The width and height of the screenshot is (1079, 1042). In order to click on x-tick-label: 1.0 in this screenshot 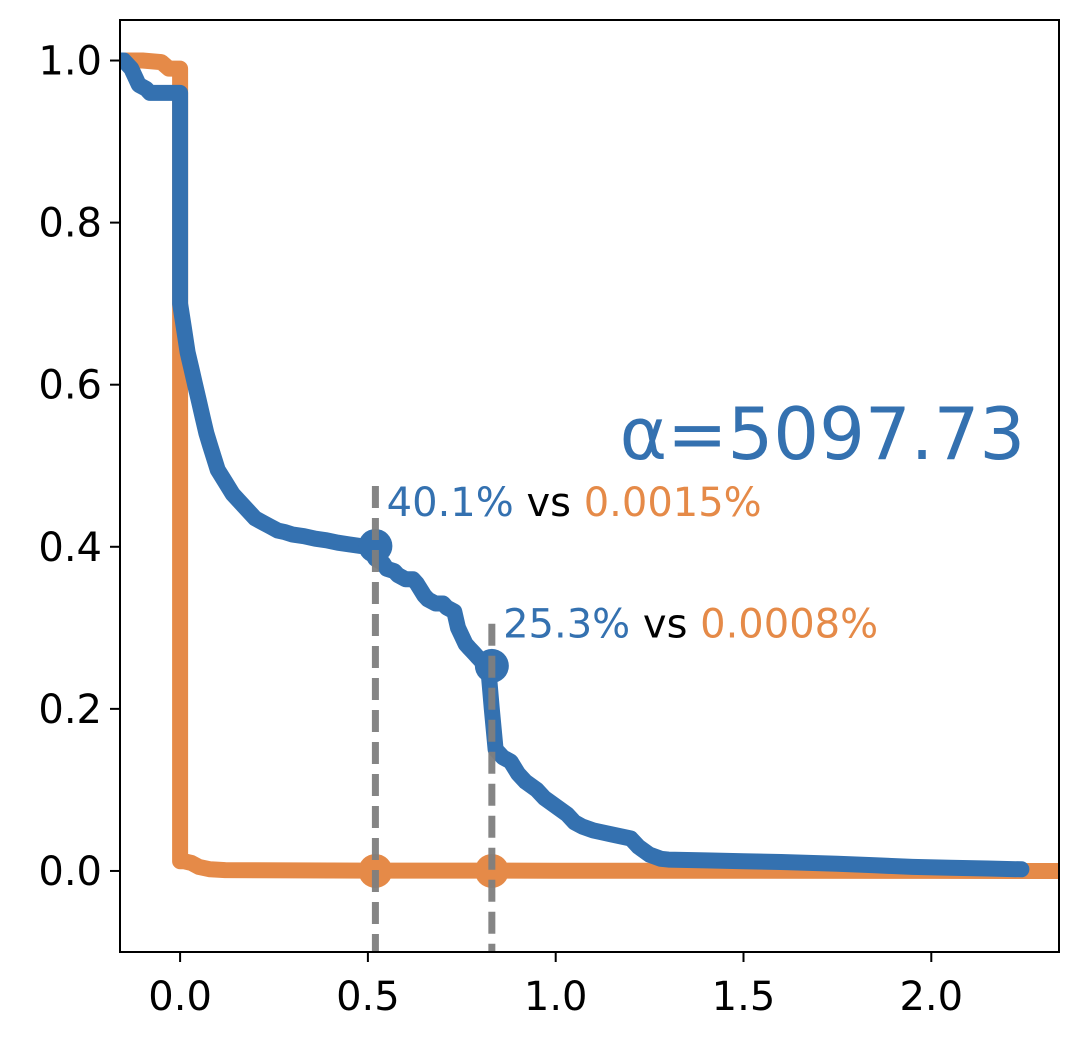, I will do `click(556, 997)`.